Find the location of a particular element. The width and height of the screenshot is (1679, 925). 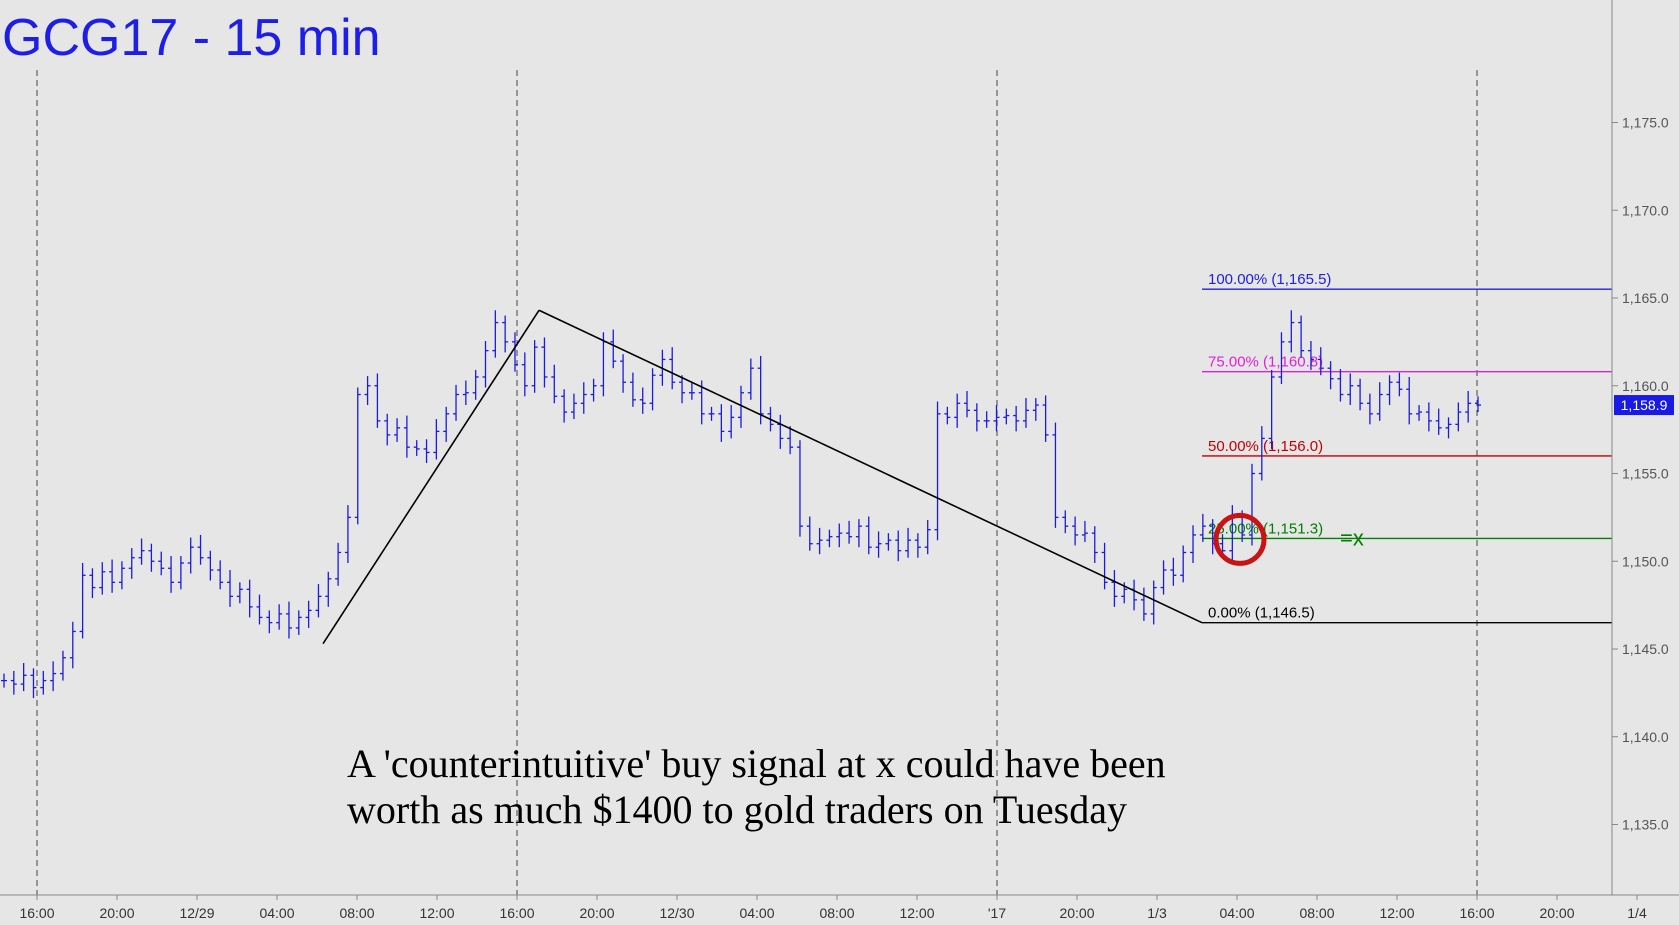

y-tick-label: 1,140.0 is located at coordinates (1645, 737).